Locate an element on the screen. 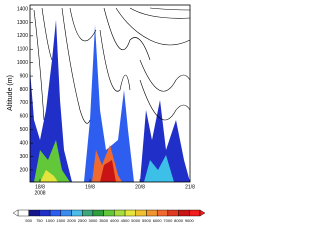  colorbar-label: 4000 is located at coordinates (115, 220).